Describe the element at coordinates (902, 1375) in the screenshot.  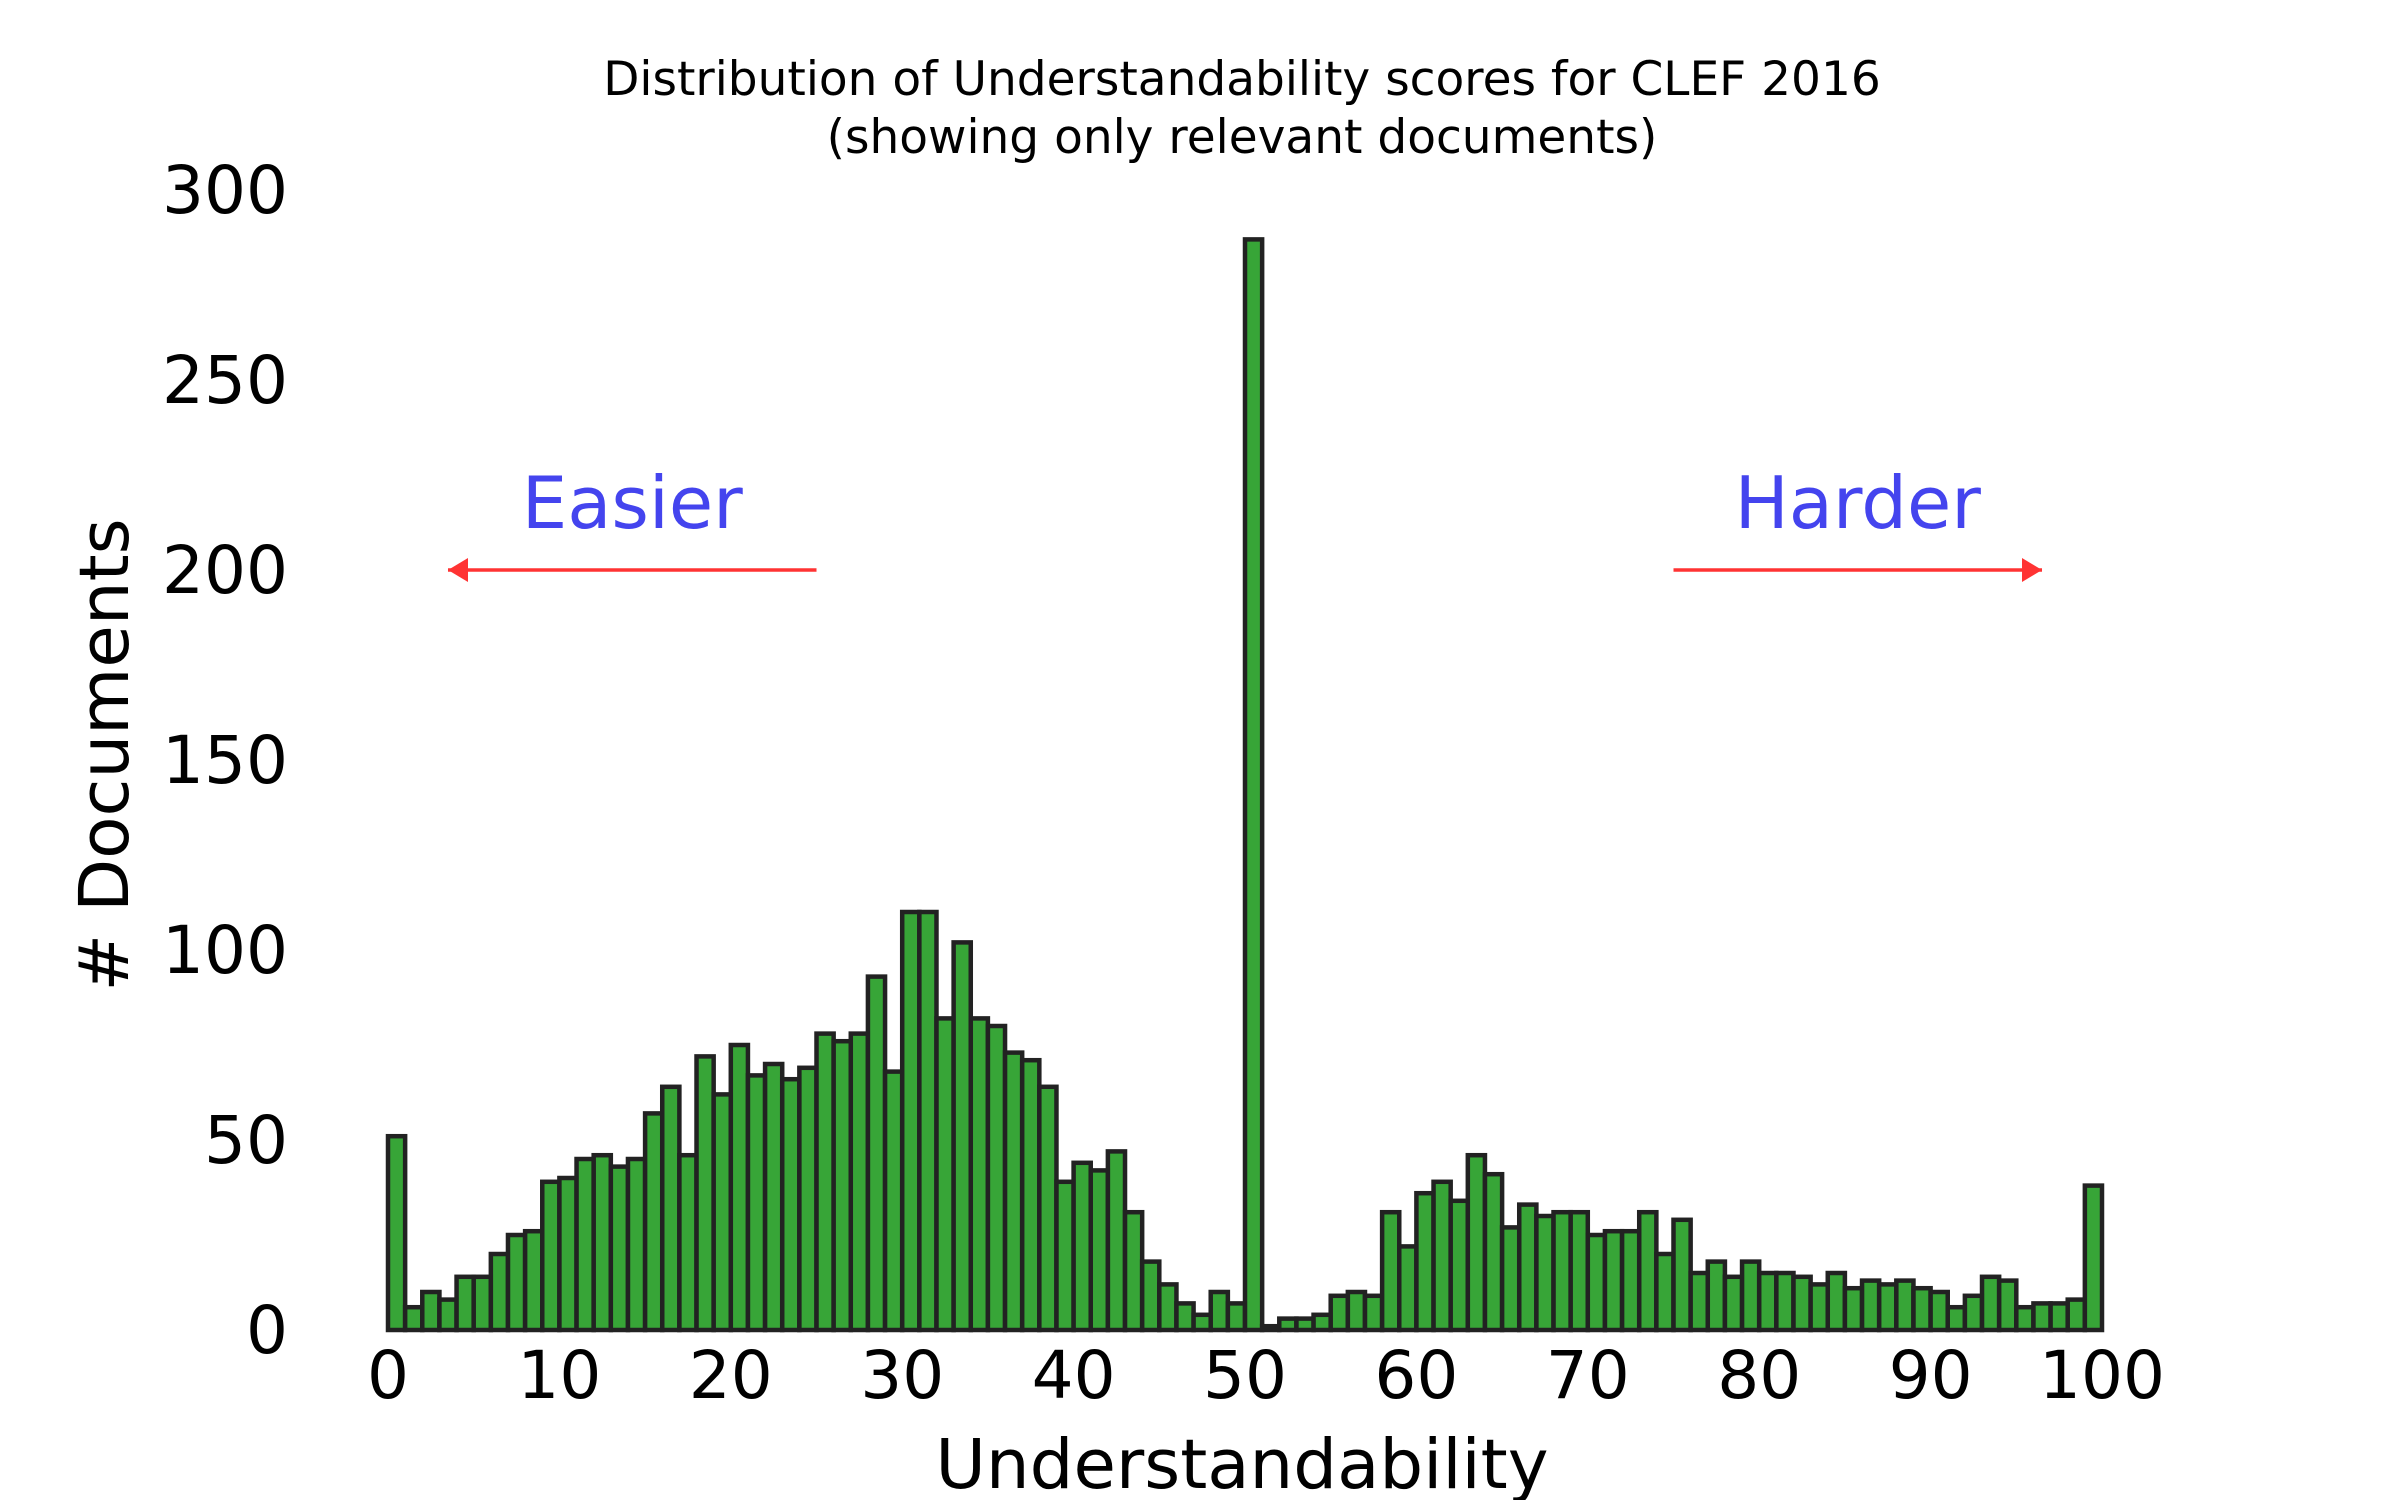
I see `x-tick-label: 30` at that location.